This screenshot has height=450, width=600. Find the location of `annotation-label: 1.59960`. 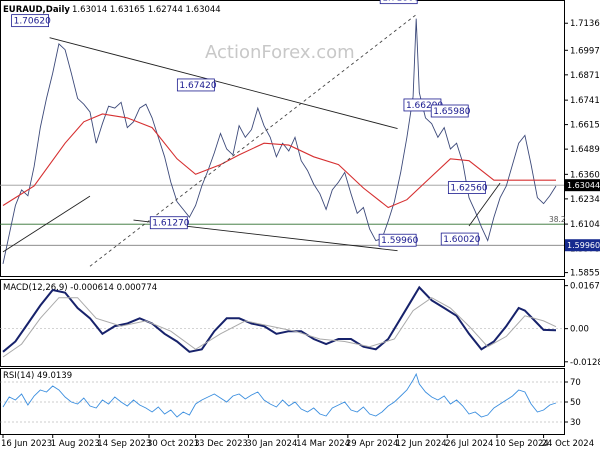

annotation-label: 1.59960 is located at coordinates (399, 241).